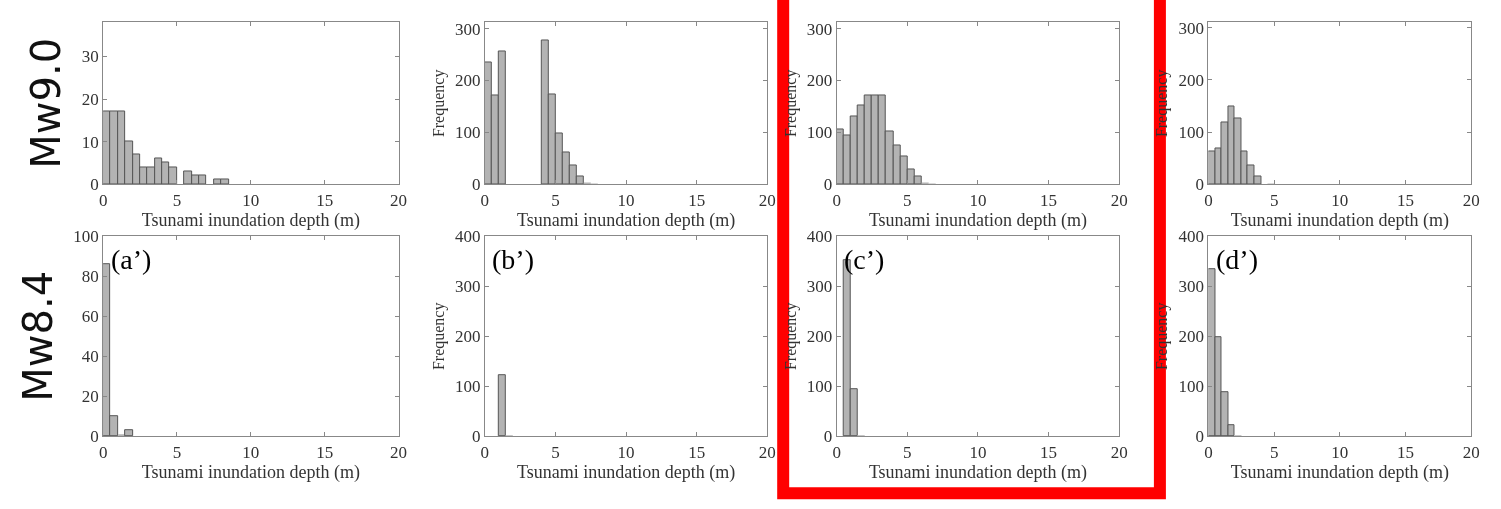 This screenshot has width=1501, height=509. I want to click on y-tick-label: 30, so click(90, 57).